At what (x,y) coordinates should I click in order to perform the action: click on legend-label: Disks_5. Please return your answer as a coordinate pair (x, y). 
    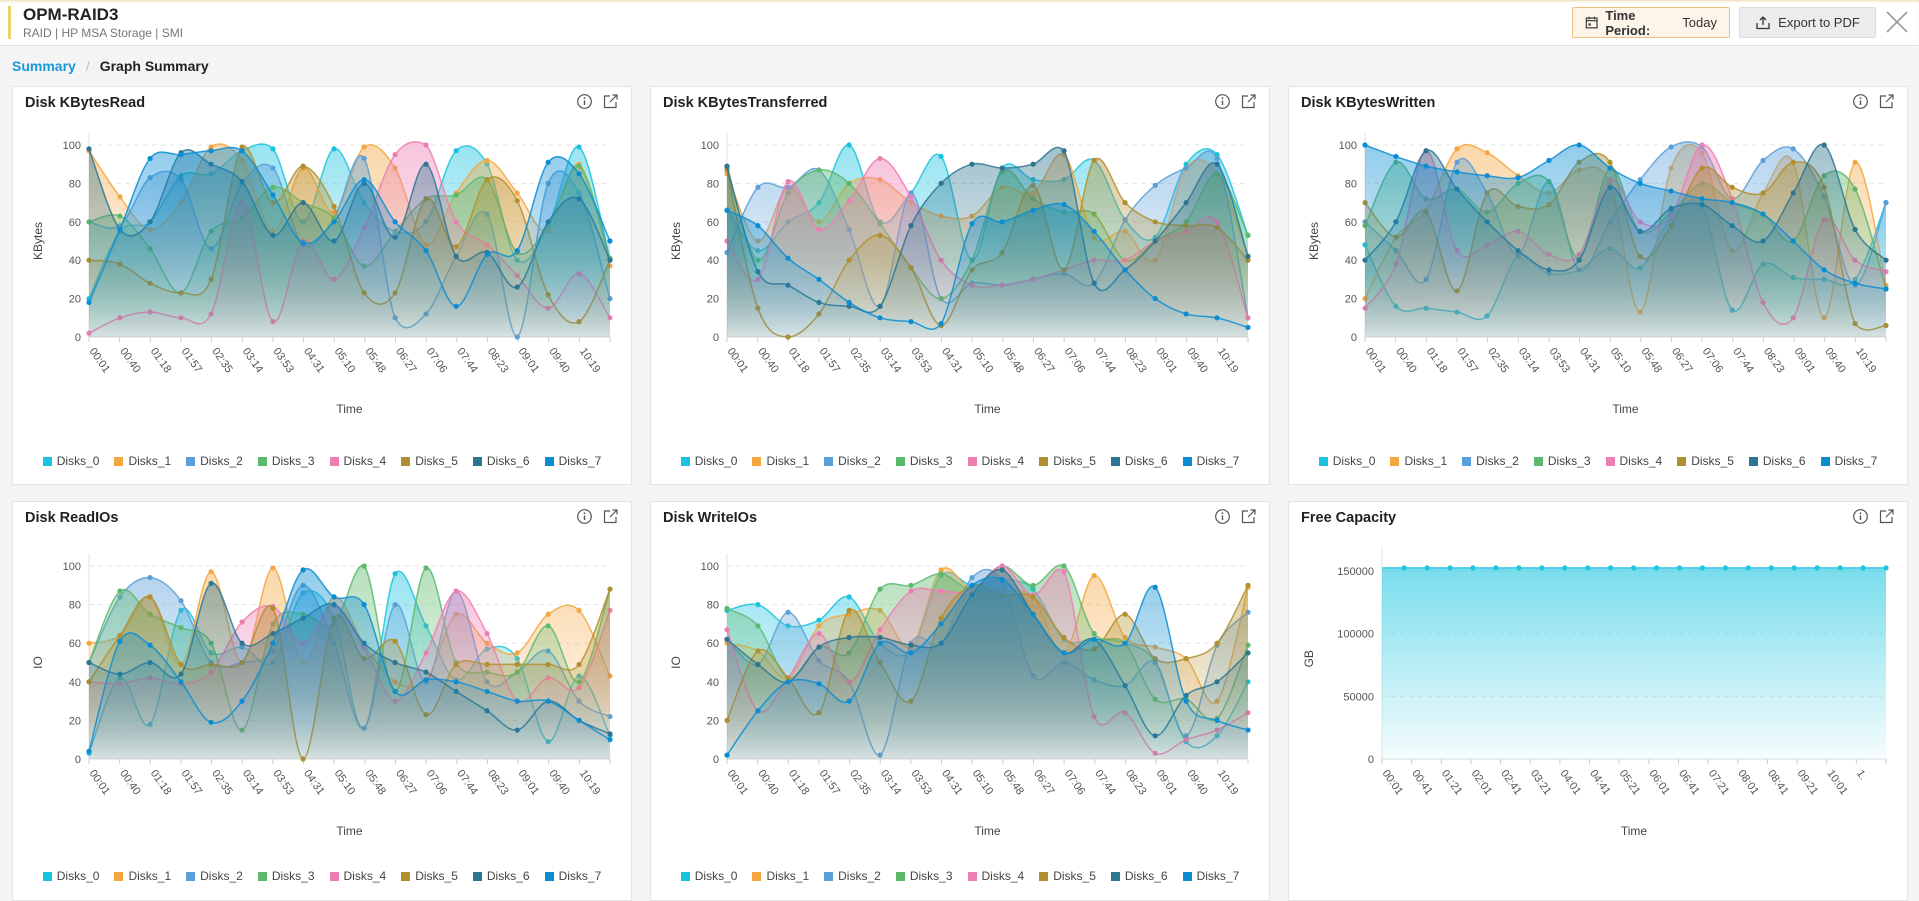
    Looking at the image, I should click on (1712, 461).